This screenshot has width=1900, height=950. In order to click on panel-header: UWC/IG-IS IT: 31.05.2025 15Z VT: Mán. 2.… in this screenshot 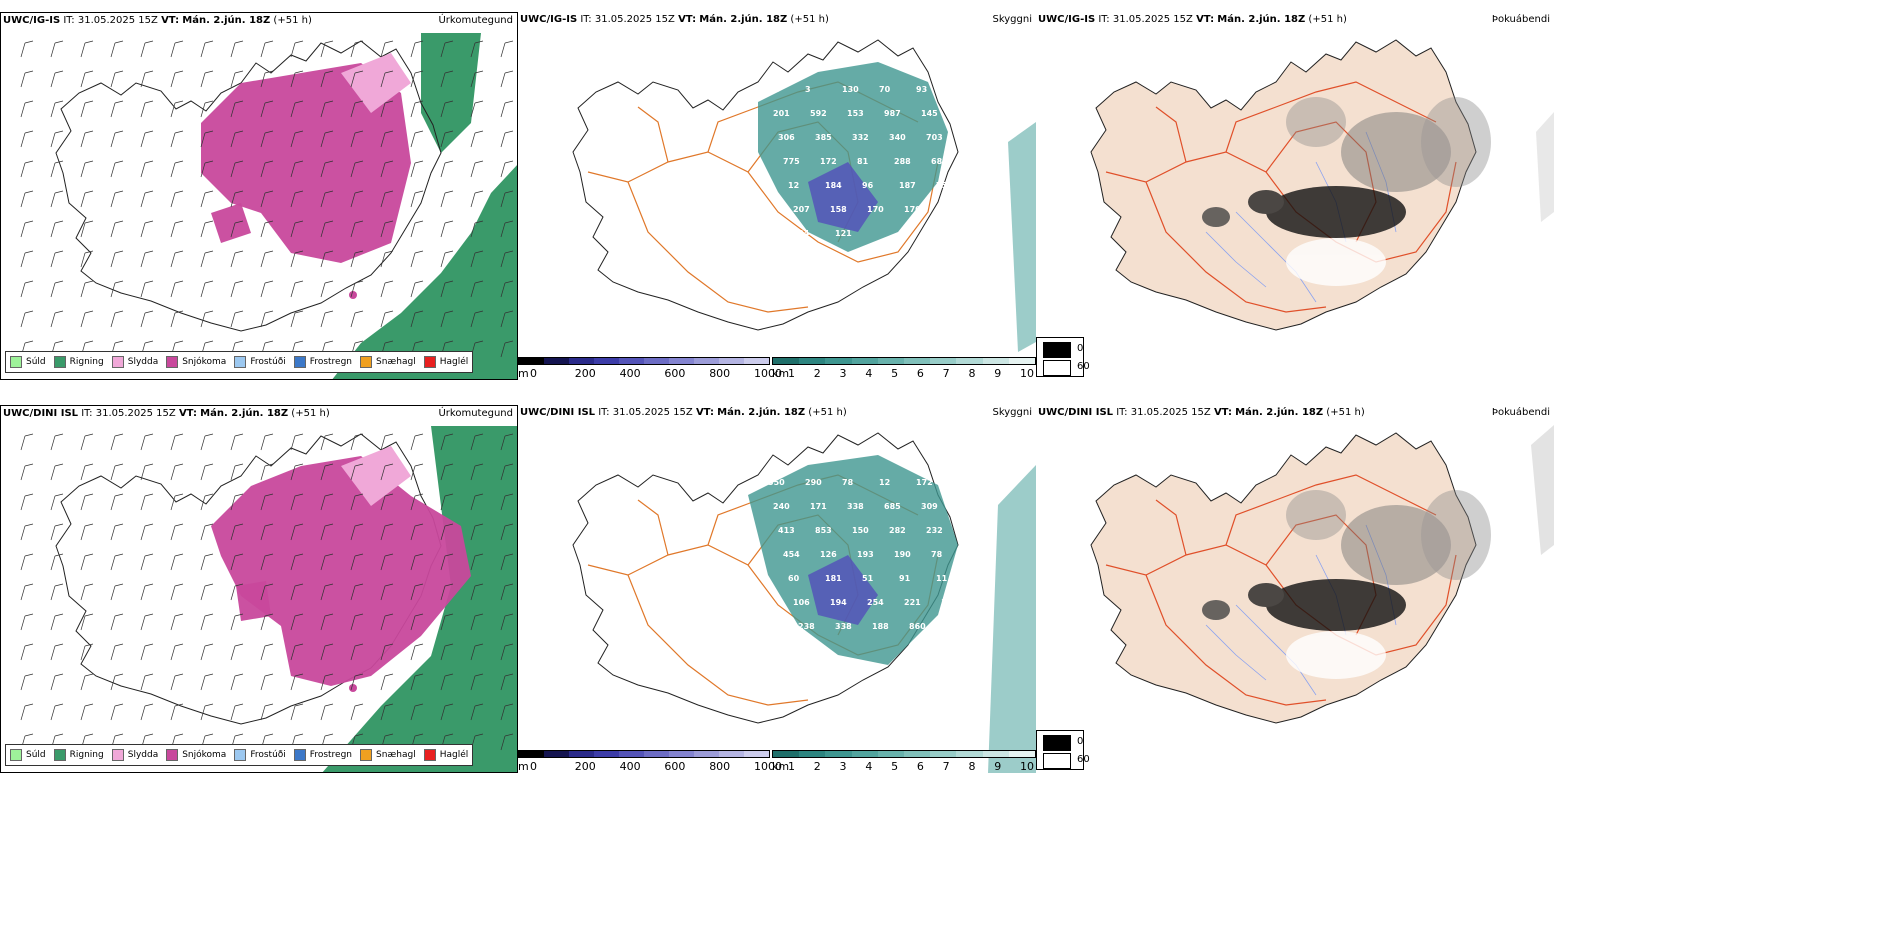, I will do `click(1192, 19)`.